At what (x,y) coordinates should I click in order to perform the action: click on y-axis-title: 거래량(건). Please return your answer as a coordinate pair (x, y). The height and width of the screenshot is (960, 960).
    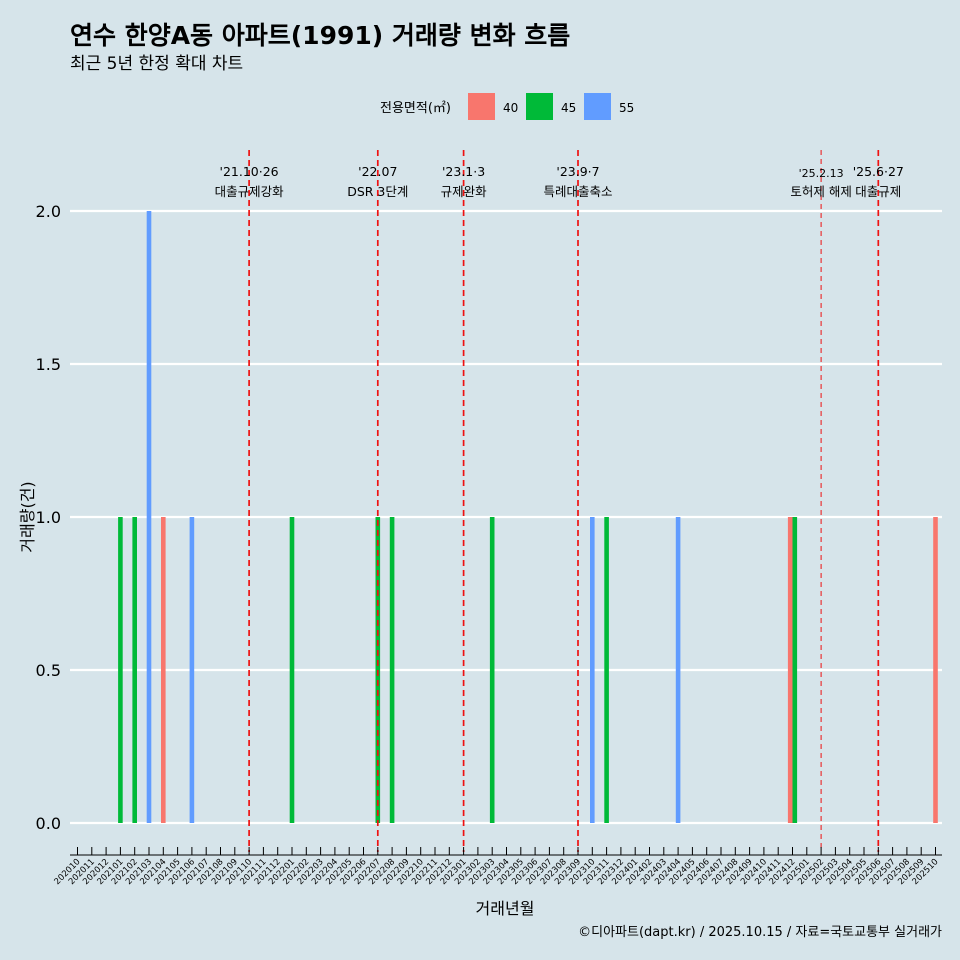
    Looking at the image, I should click on (27, 516).